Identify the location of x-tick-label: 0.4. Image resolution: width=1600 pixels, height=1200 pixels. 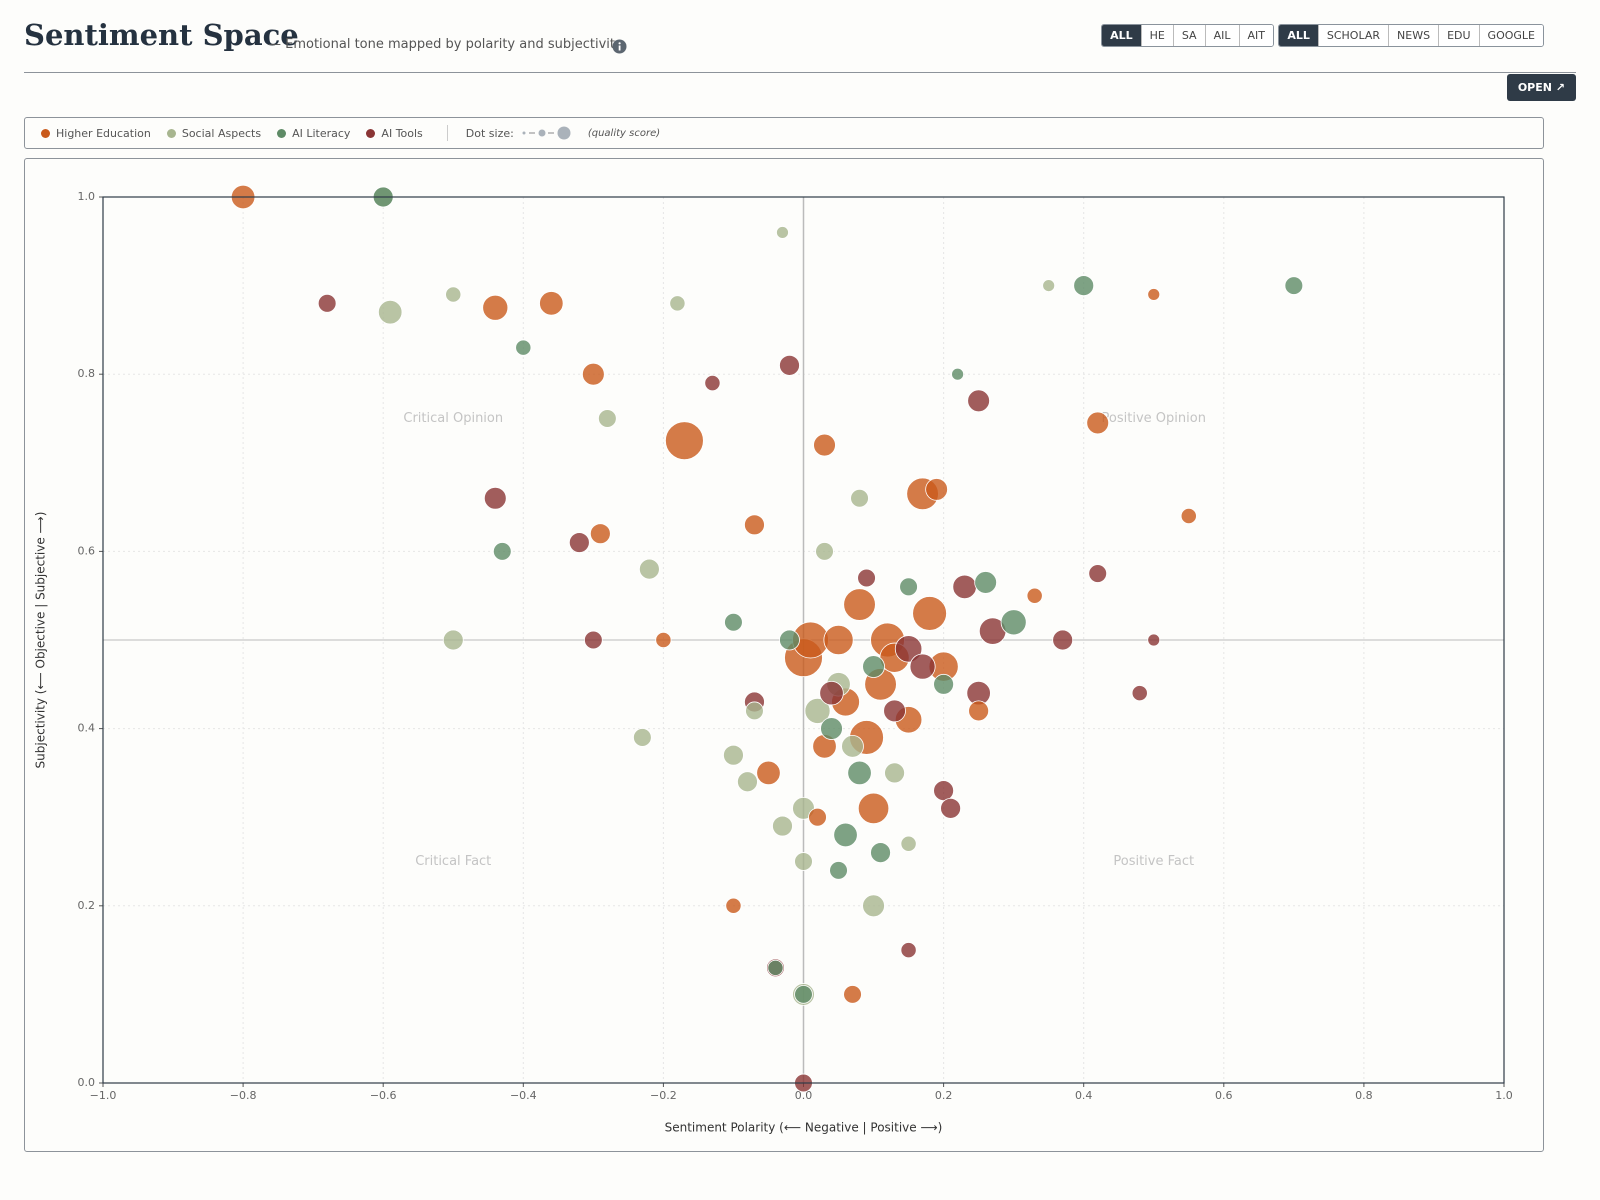
(1084, 1095).